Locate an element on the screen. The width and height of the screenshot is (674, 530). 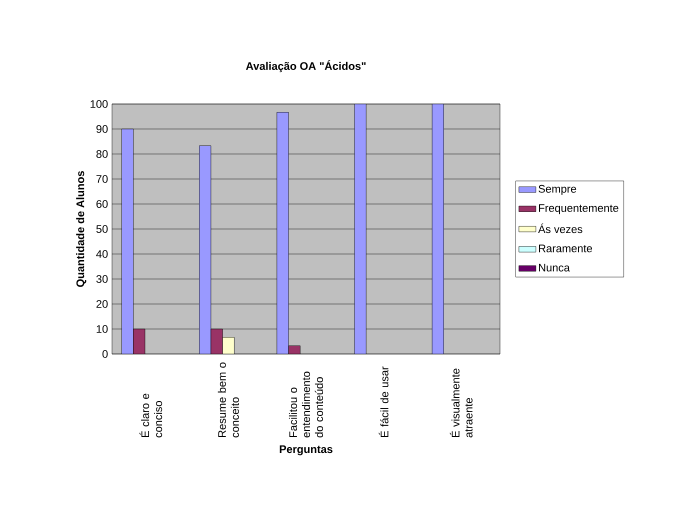
y-tick-label: 70 is located at coordinates (102, 179).